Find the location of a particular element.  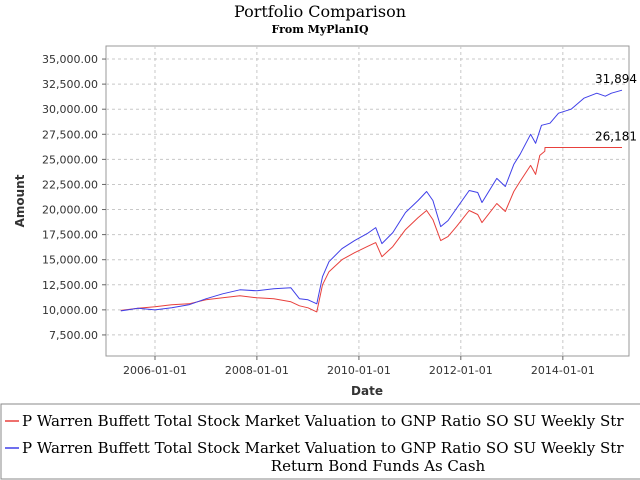

end-labels: 26,181 31,894 is located at coordinates (616, 107).